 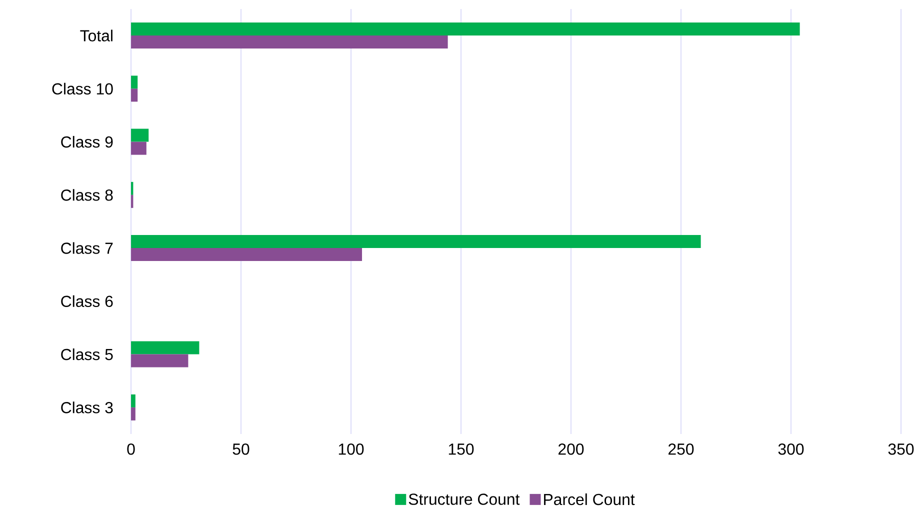 What do you see at coordinates (131, 449) in the screenshot?
I see `x-tick-label: 0` at bounding box center [131, 449].